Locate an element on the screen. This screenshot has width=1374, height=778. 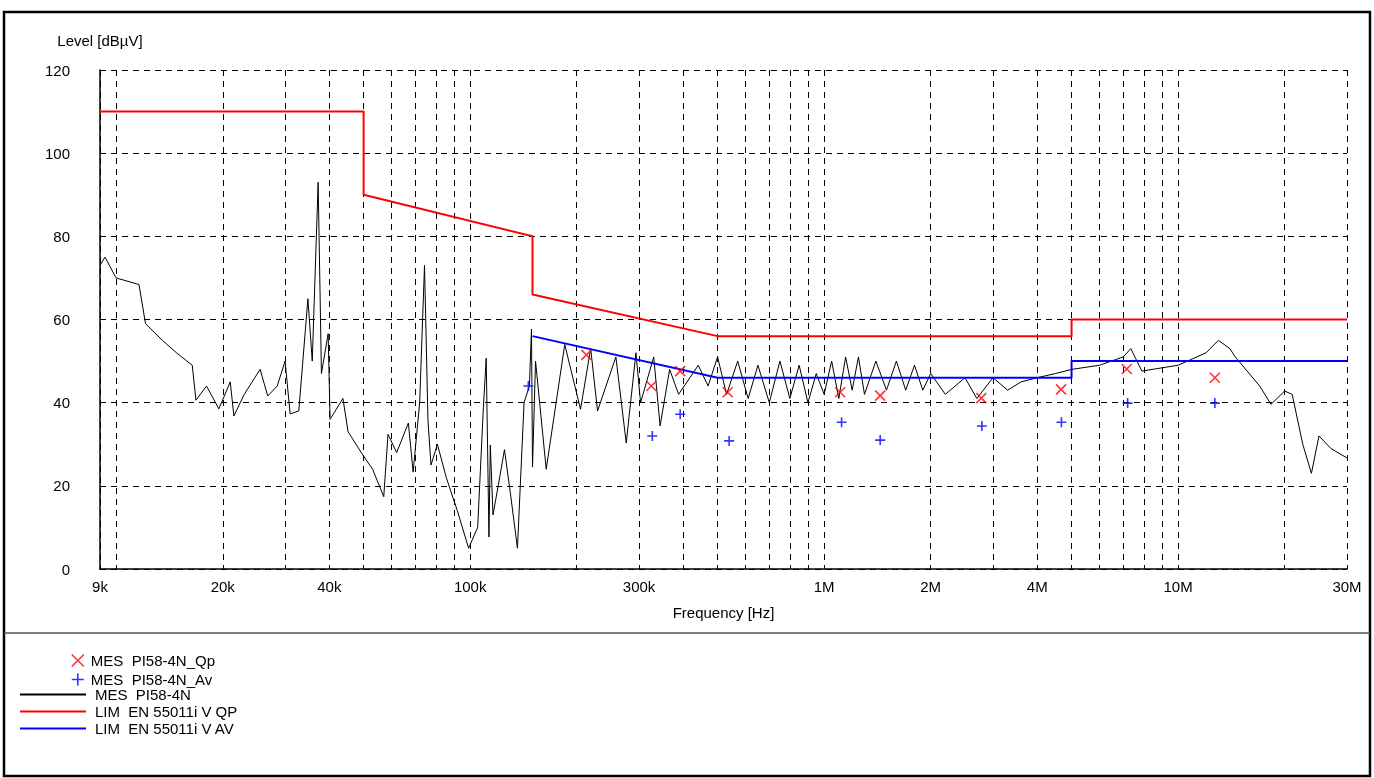
x-tick-label: 100k is located at coordinates (470, 586).